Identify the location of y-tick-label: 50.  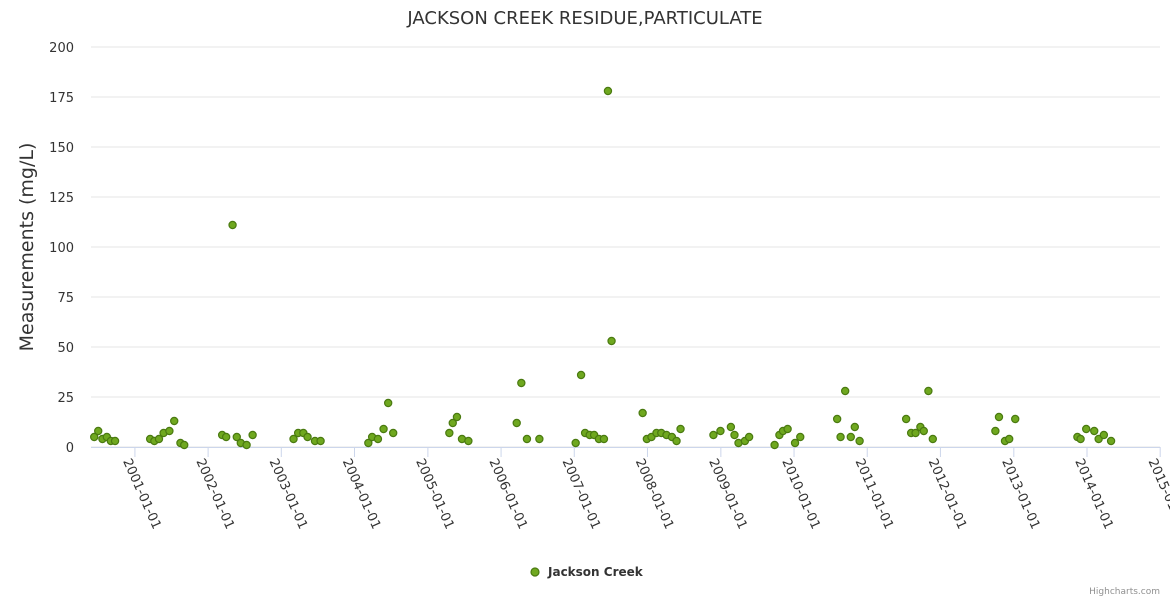
(65, 348).